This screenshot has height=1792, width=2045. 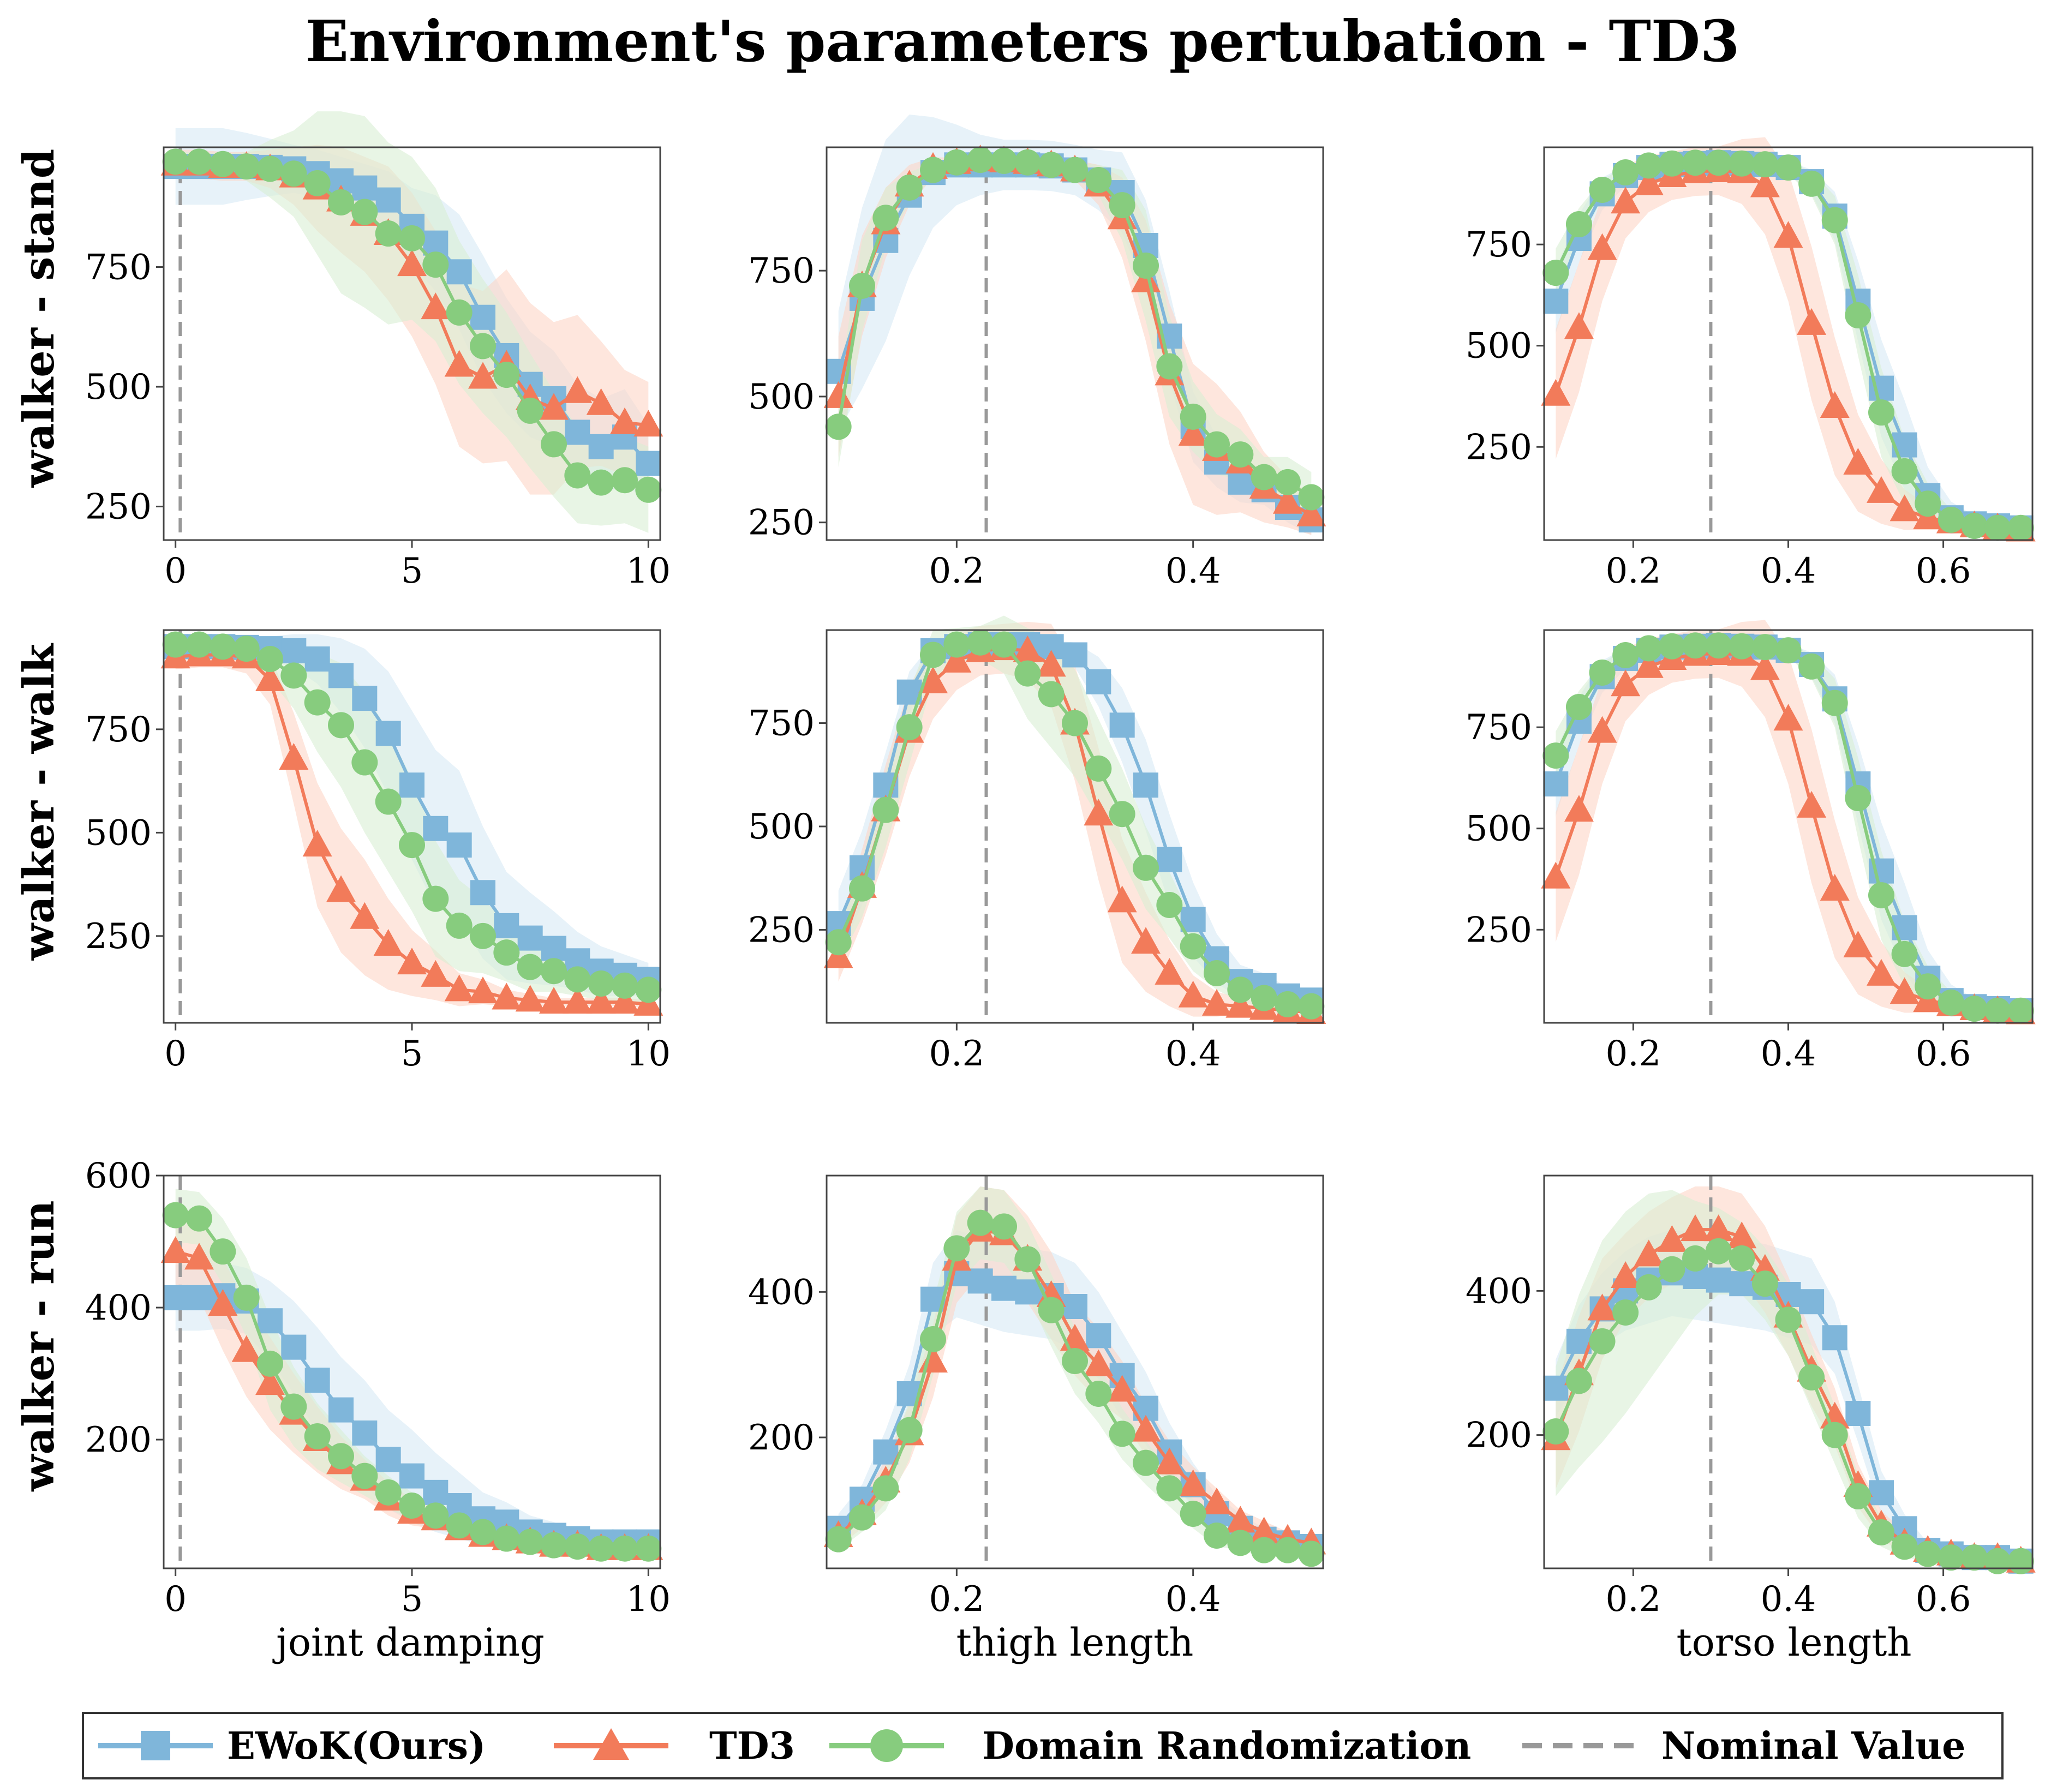 I want to click on panel-1-2: 0.2 0.4 0.6 250 500 750, so click(x=1751, y=847).